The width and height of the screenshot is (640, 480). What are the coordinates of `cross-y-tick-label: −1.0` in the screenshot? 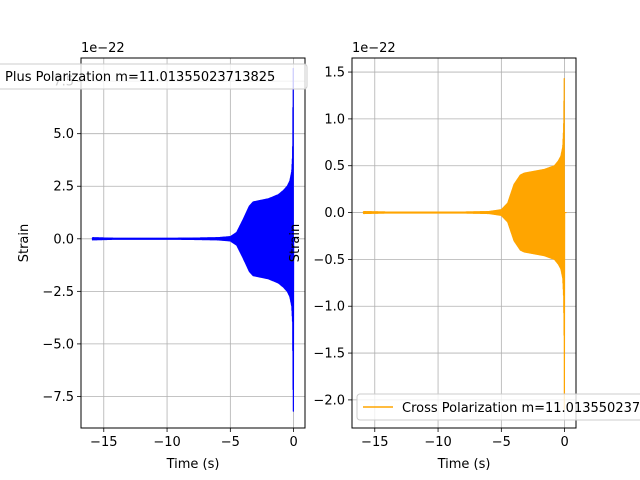 It's located at (329, 307).